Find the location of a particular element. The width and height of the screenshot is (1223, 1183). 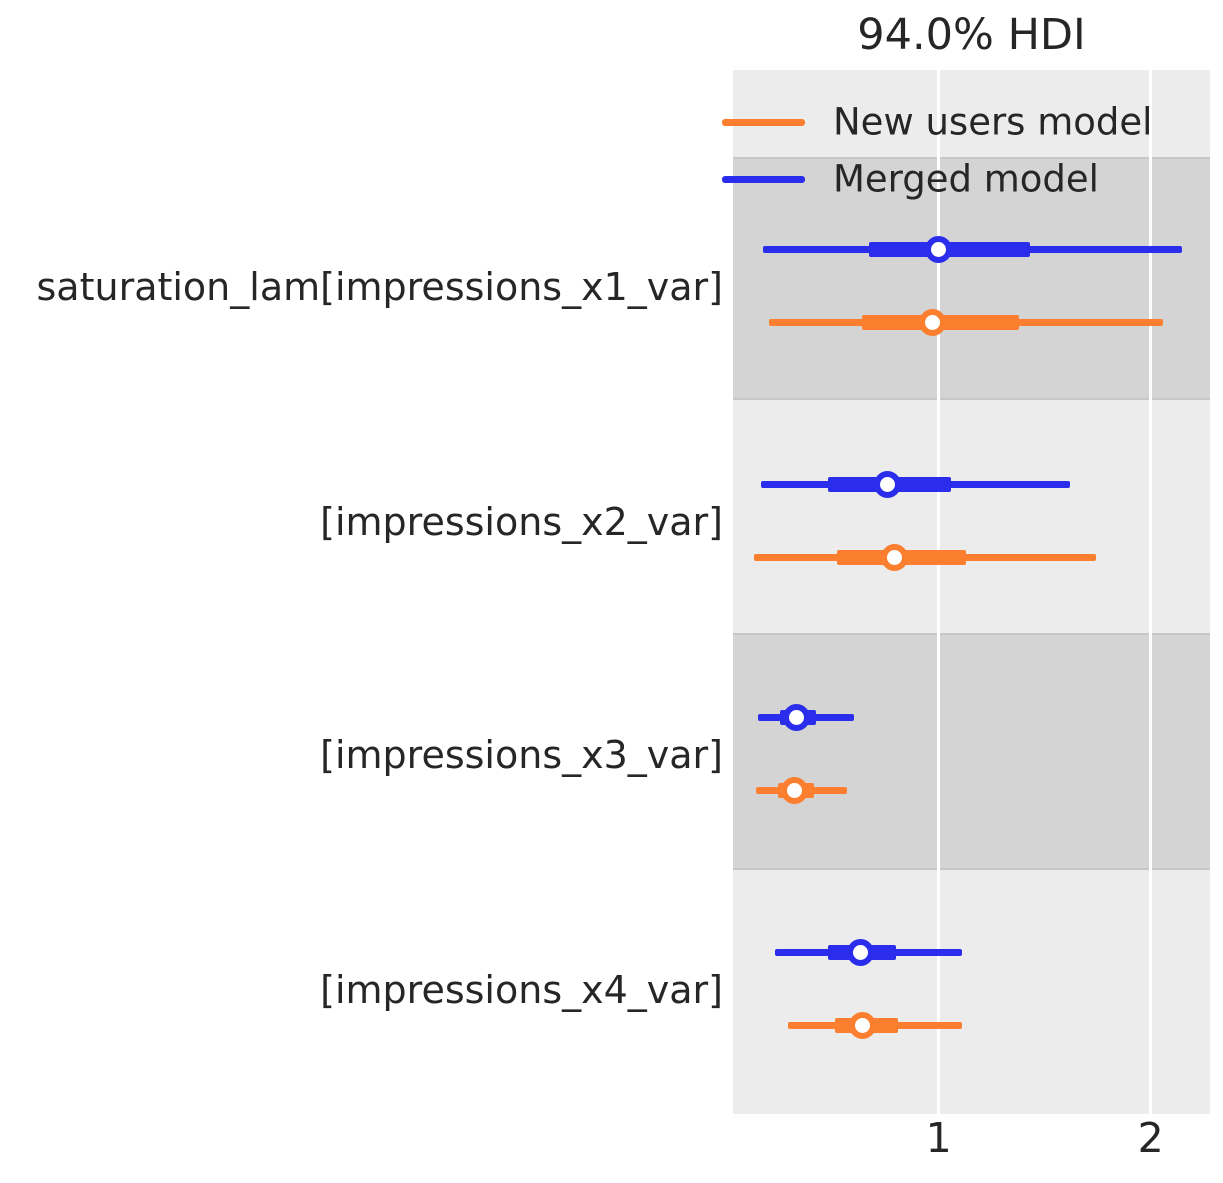

parameter-label: saturation_lam[impressions_x1_var] is located at coordinates (380, 287).